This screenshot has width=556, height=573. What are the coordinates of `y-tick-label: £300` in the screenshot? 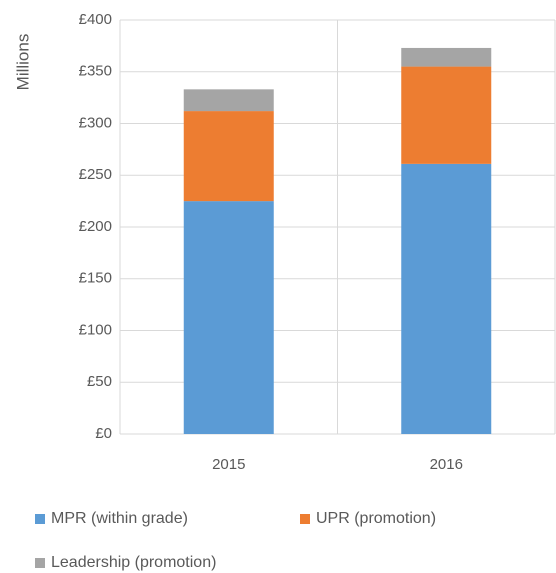 It's located at (95, 122).